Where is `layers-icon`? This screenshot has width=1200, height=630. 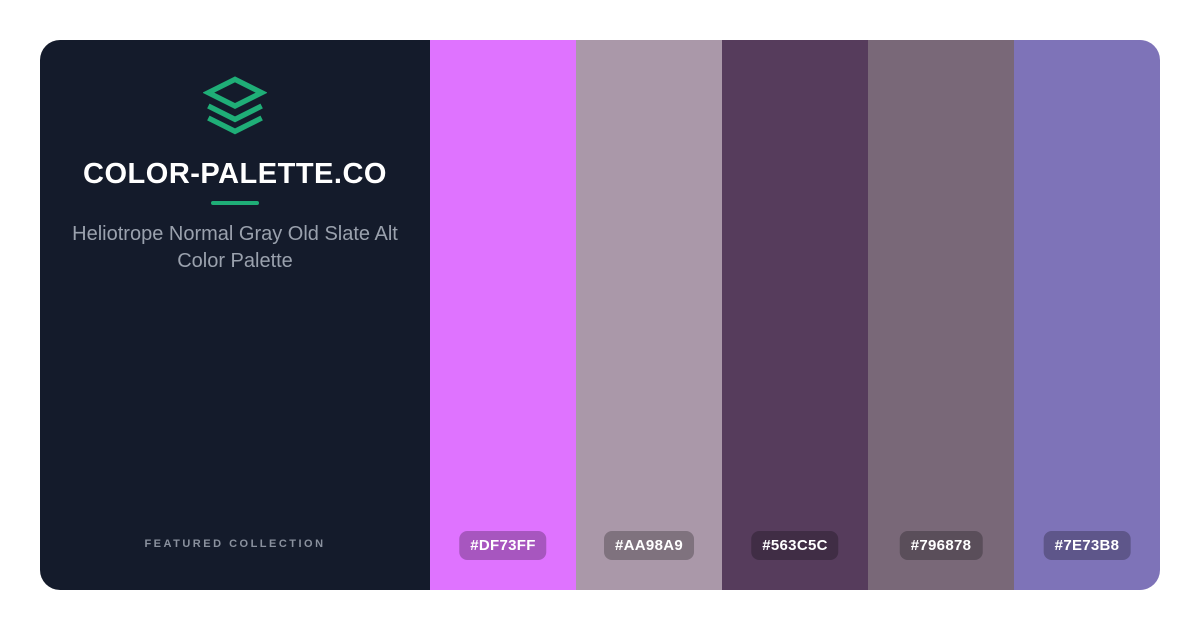
layers-icon is located at coordinates (235, 106).